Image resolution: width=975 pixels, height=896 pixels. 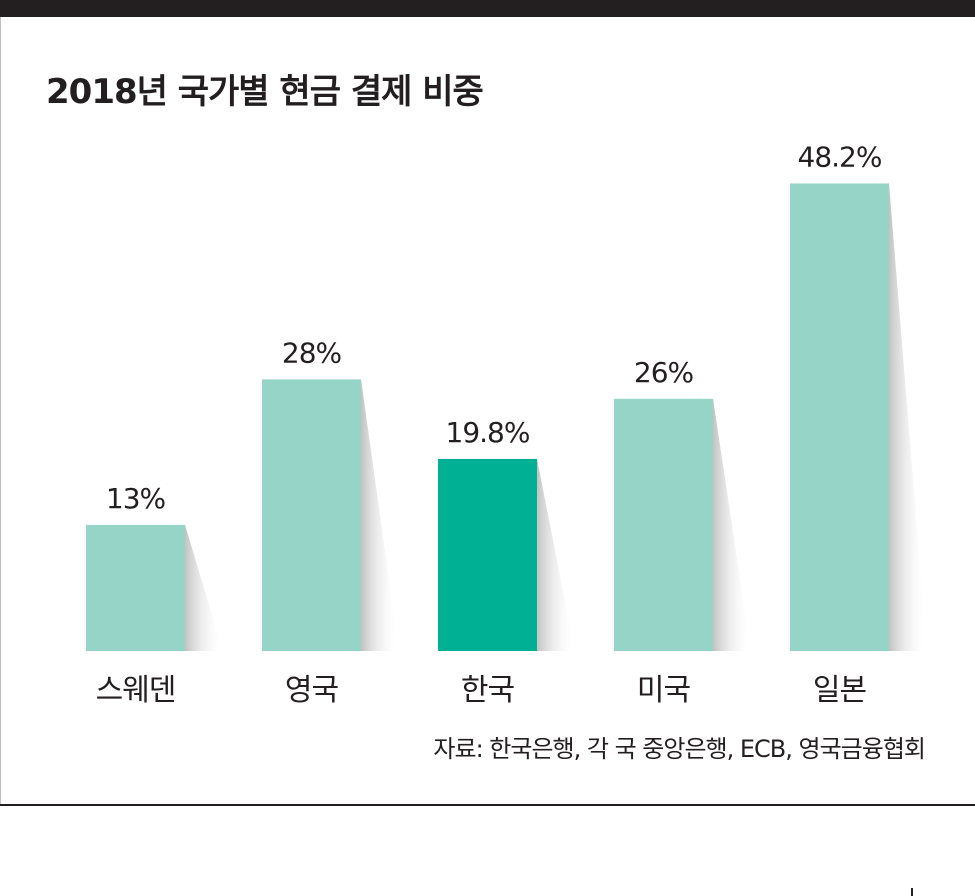 What do you see at coordinates (912, 892) in the screenshot?
I see `footer-mark` at bounding box center [912, 892].